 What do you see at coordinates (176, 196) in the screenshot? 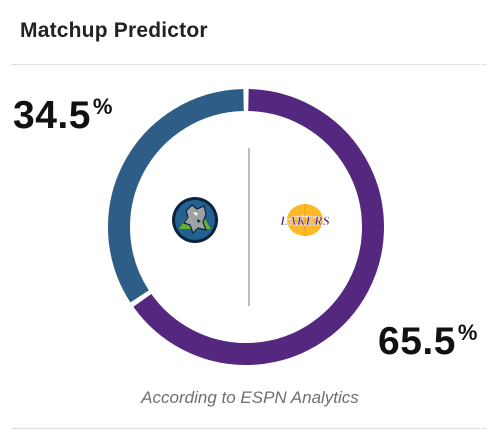
I see `away-probability-arc` at bounding box center [176, 196].